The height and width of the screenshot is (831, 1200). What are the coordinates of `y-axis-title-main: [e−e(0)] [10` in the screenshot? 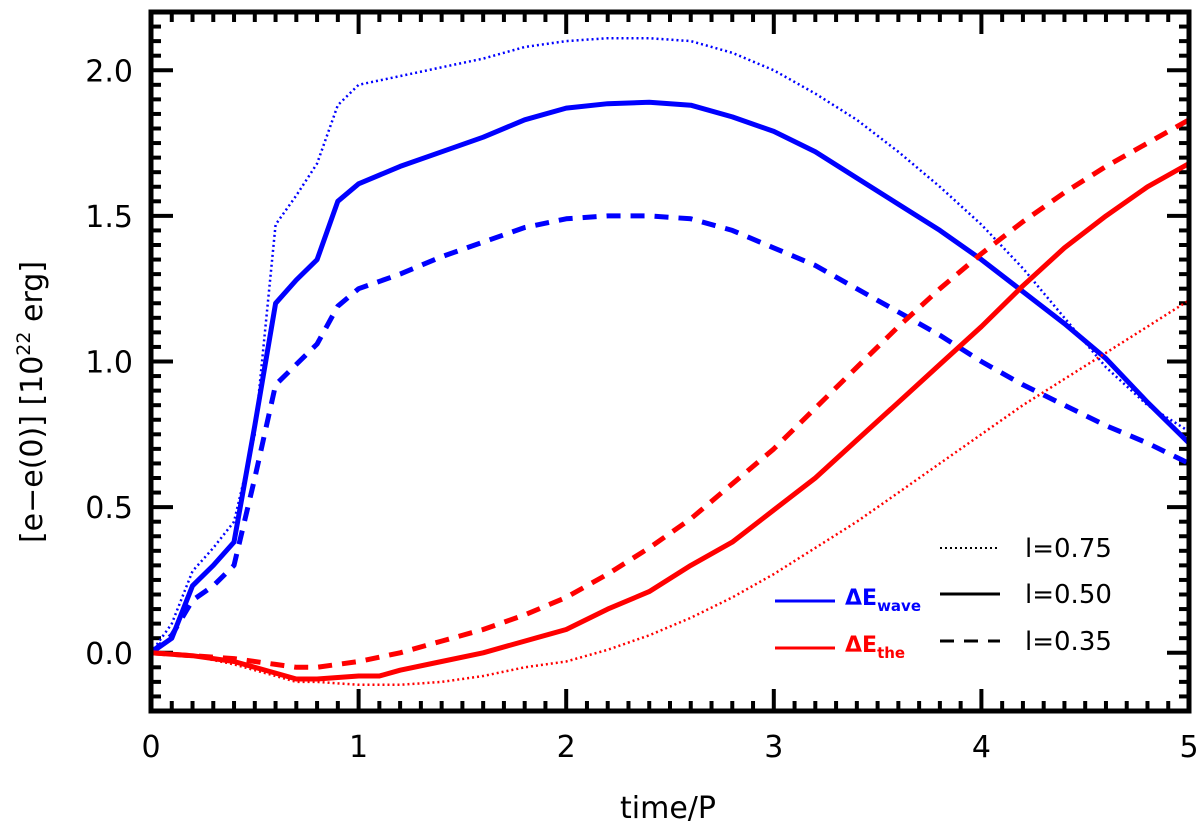 It's located at (32, 449).